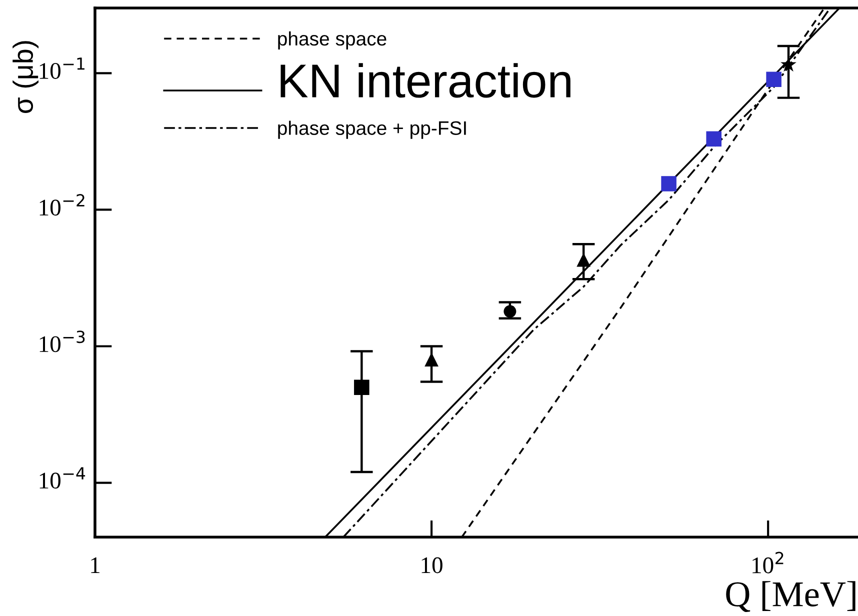 The width and height of the screenshot is (858, 616). Describe the element at coordinates (768, 563) in the screenshot. I see `x-tick-label: 10$^{2}$` at that location.